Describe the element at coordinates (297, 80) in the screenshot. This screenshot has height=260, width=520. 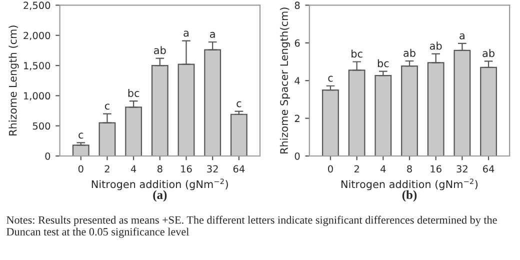
I see `y-tick-label: 4` at that location.